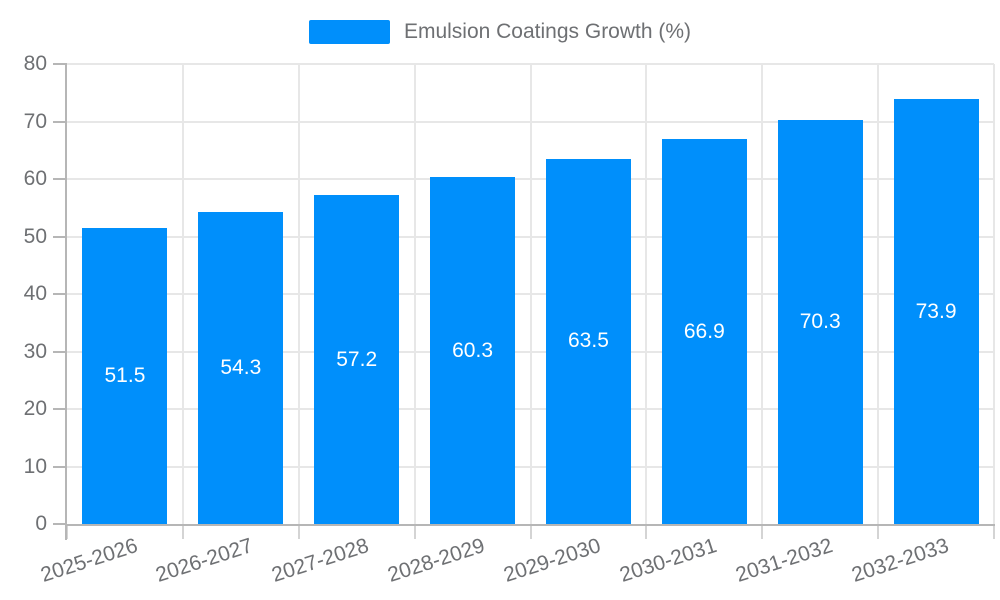  I want to click on legend-swatch, so click(349, 32).